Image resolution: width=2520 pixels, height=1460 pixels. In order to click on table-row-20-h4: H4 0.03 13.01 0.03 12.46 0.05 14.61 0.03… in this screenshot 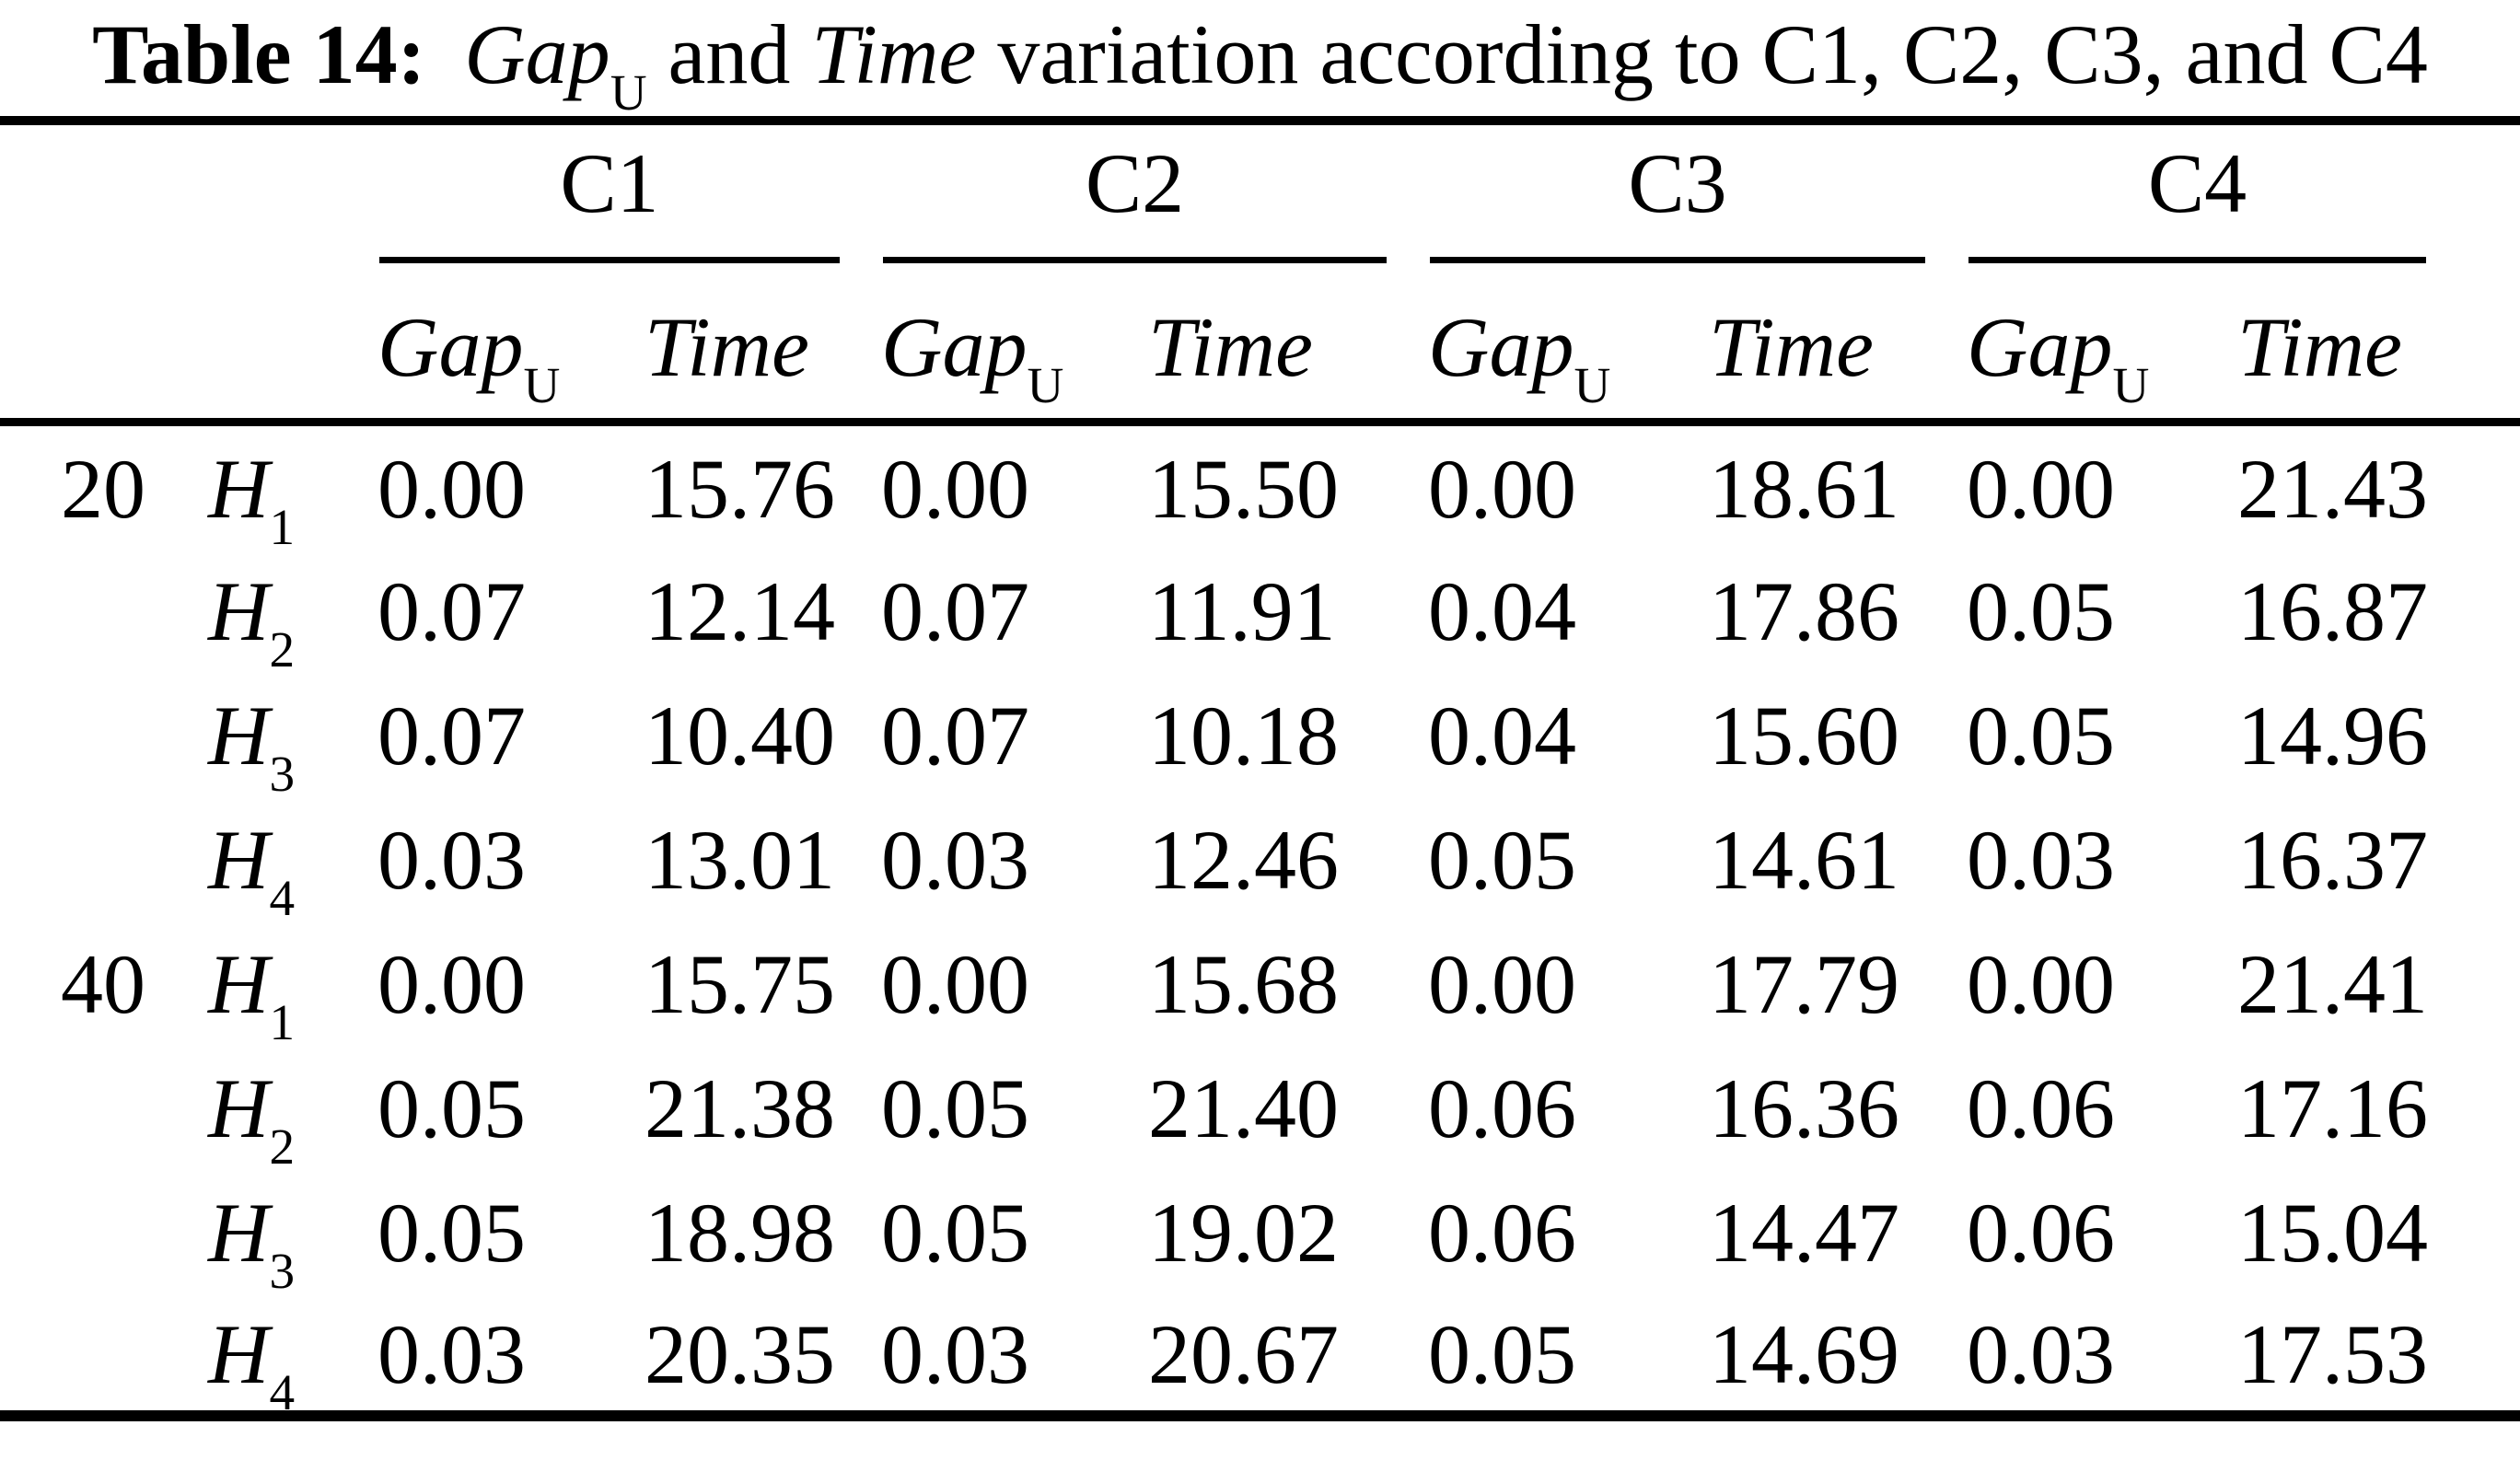, I will do `click(1260, 858)`.